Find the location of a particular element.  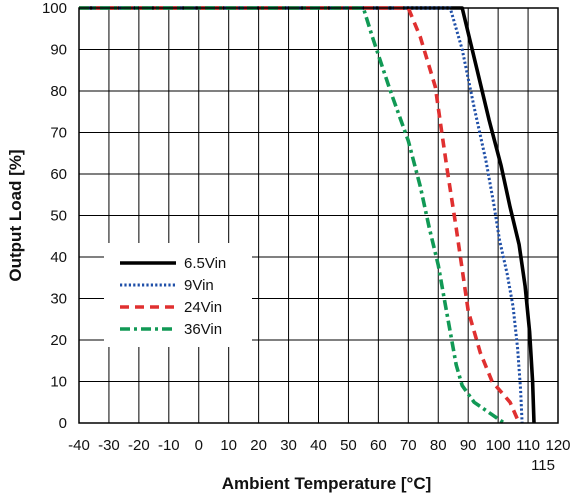

x-tick-label: -30 is located at coordinates (109, 445).